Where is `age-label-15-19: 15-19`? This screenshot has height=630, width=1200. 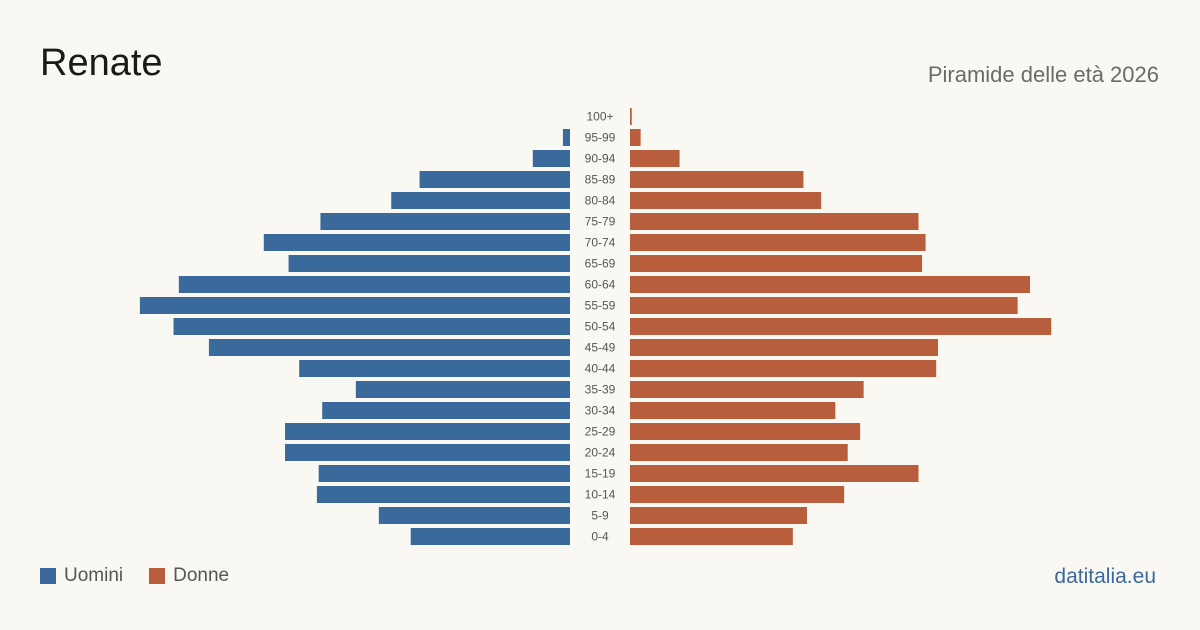
age-label-15-19: 15-19 is located at coordinates (600, 474).